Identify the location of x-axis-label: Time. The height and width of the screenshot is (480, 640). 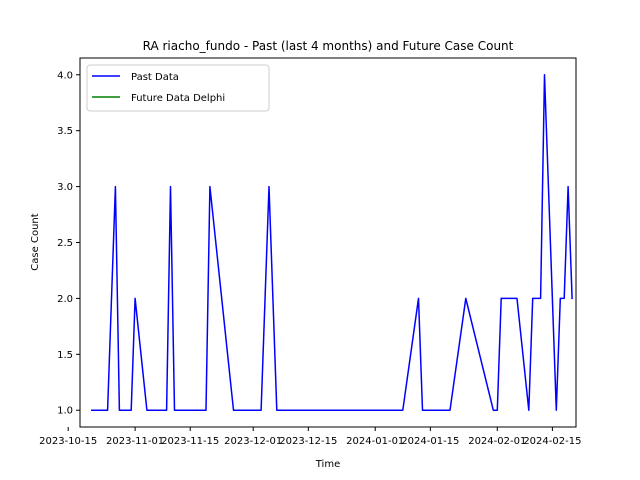
(327, 464).